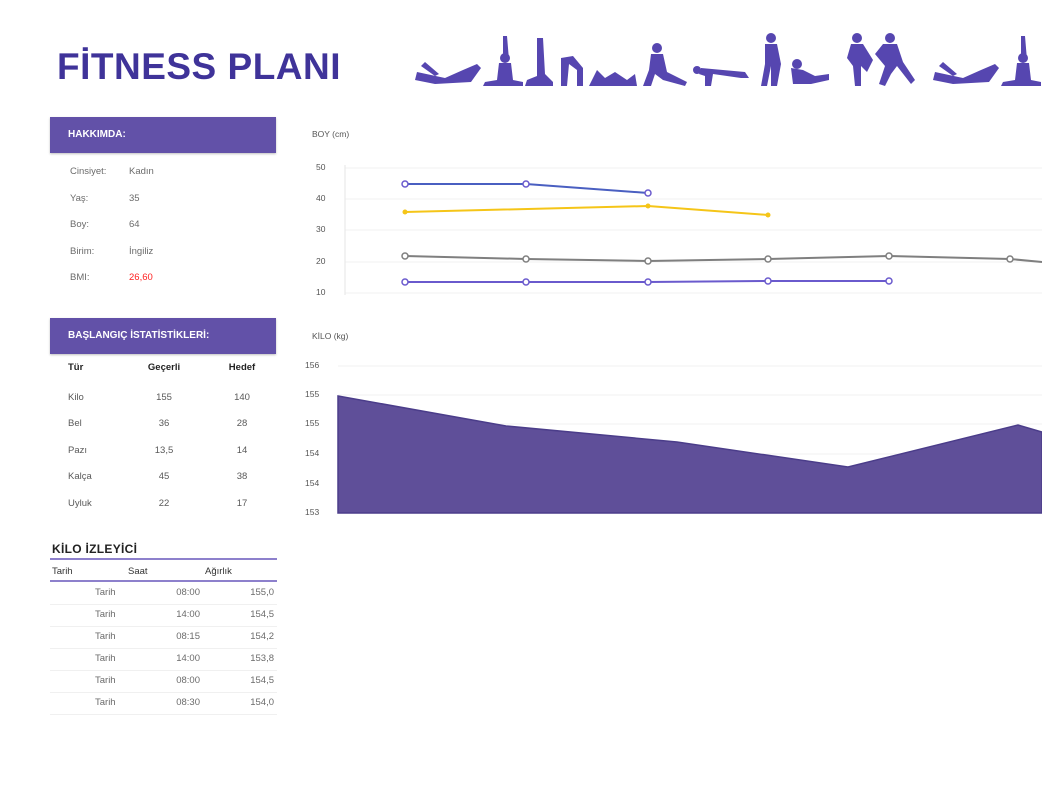 This screenshot has height=800, width=1042. What do you see at coordinates (242, 397) in the screenshot?
I see `stat-target: 140` at bounding box center [242, 397].